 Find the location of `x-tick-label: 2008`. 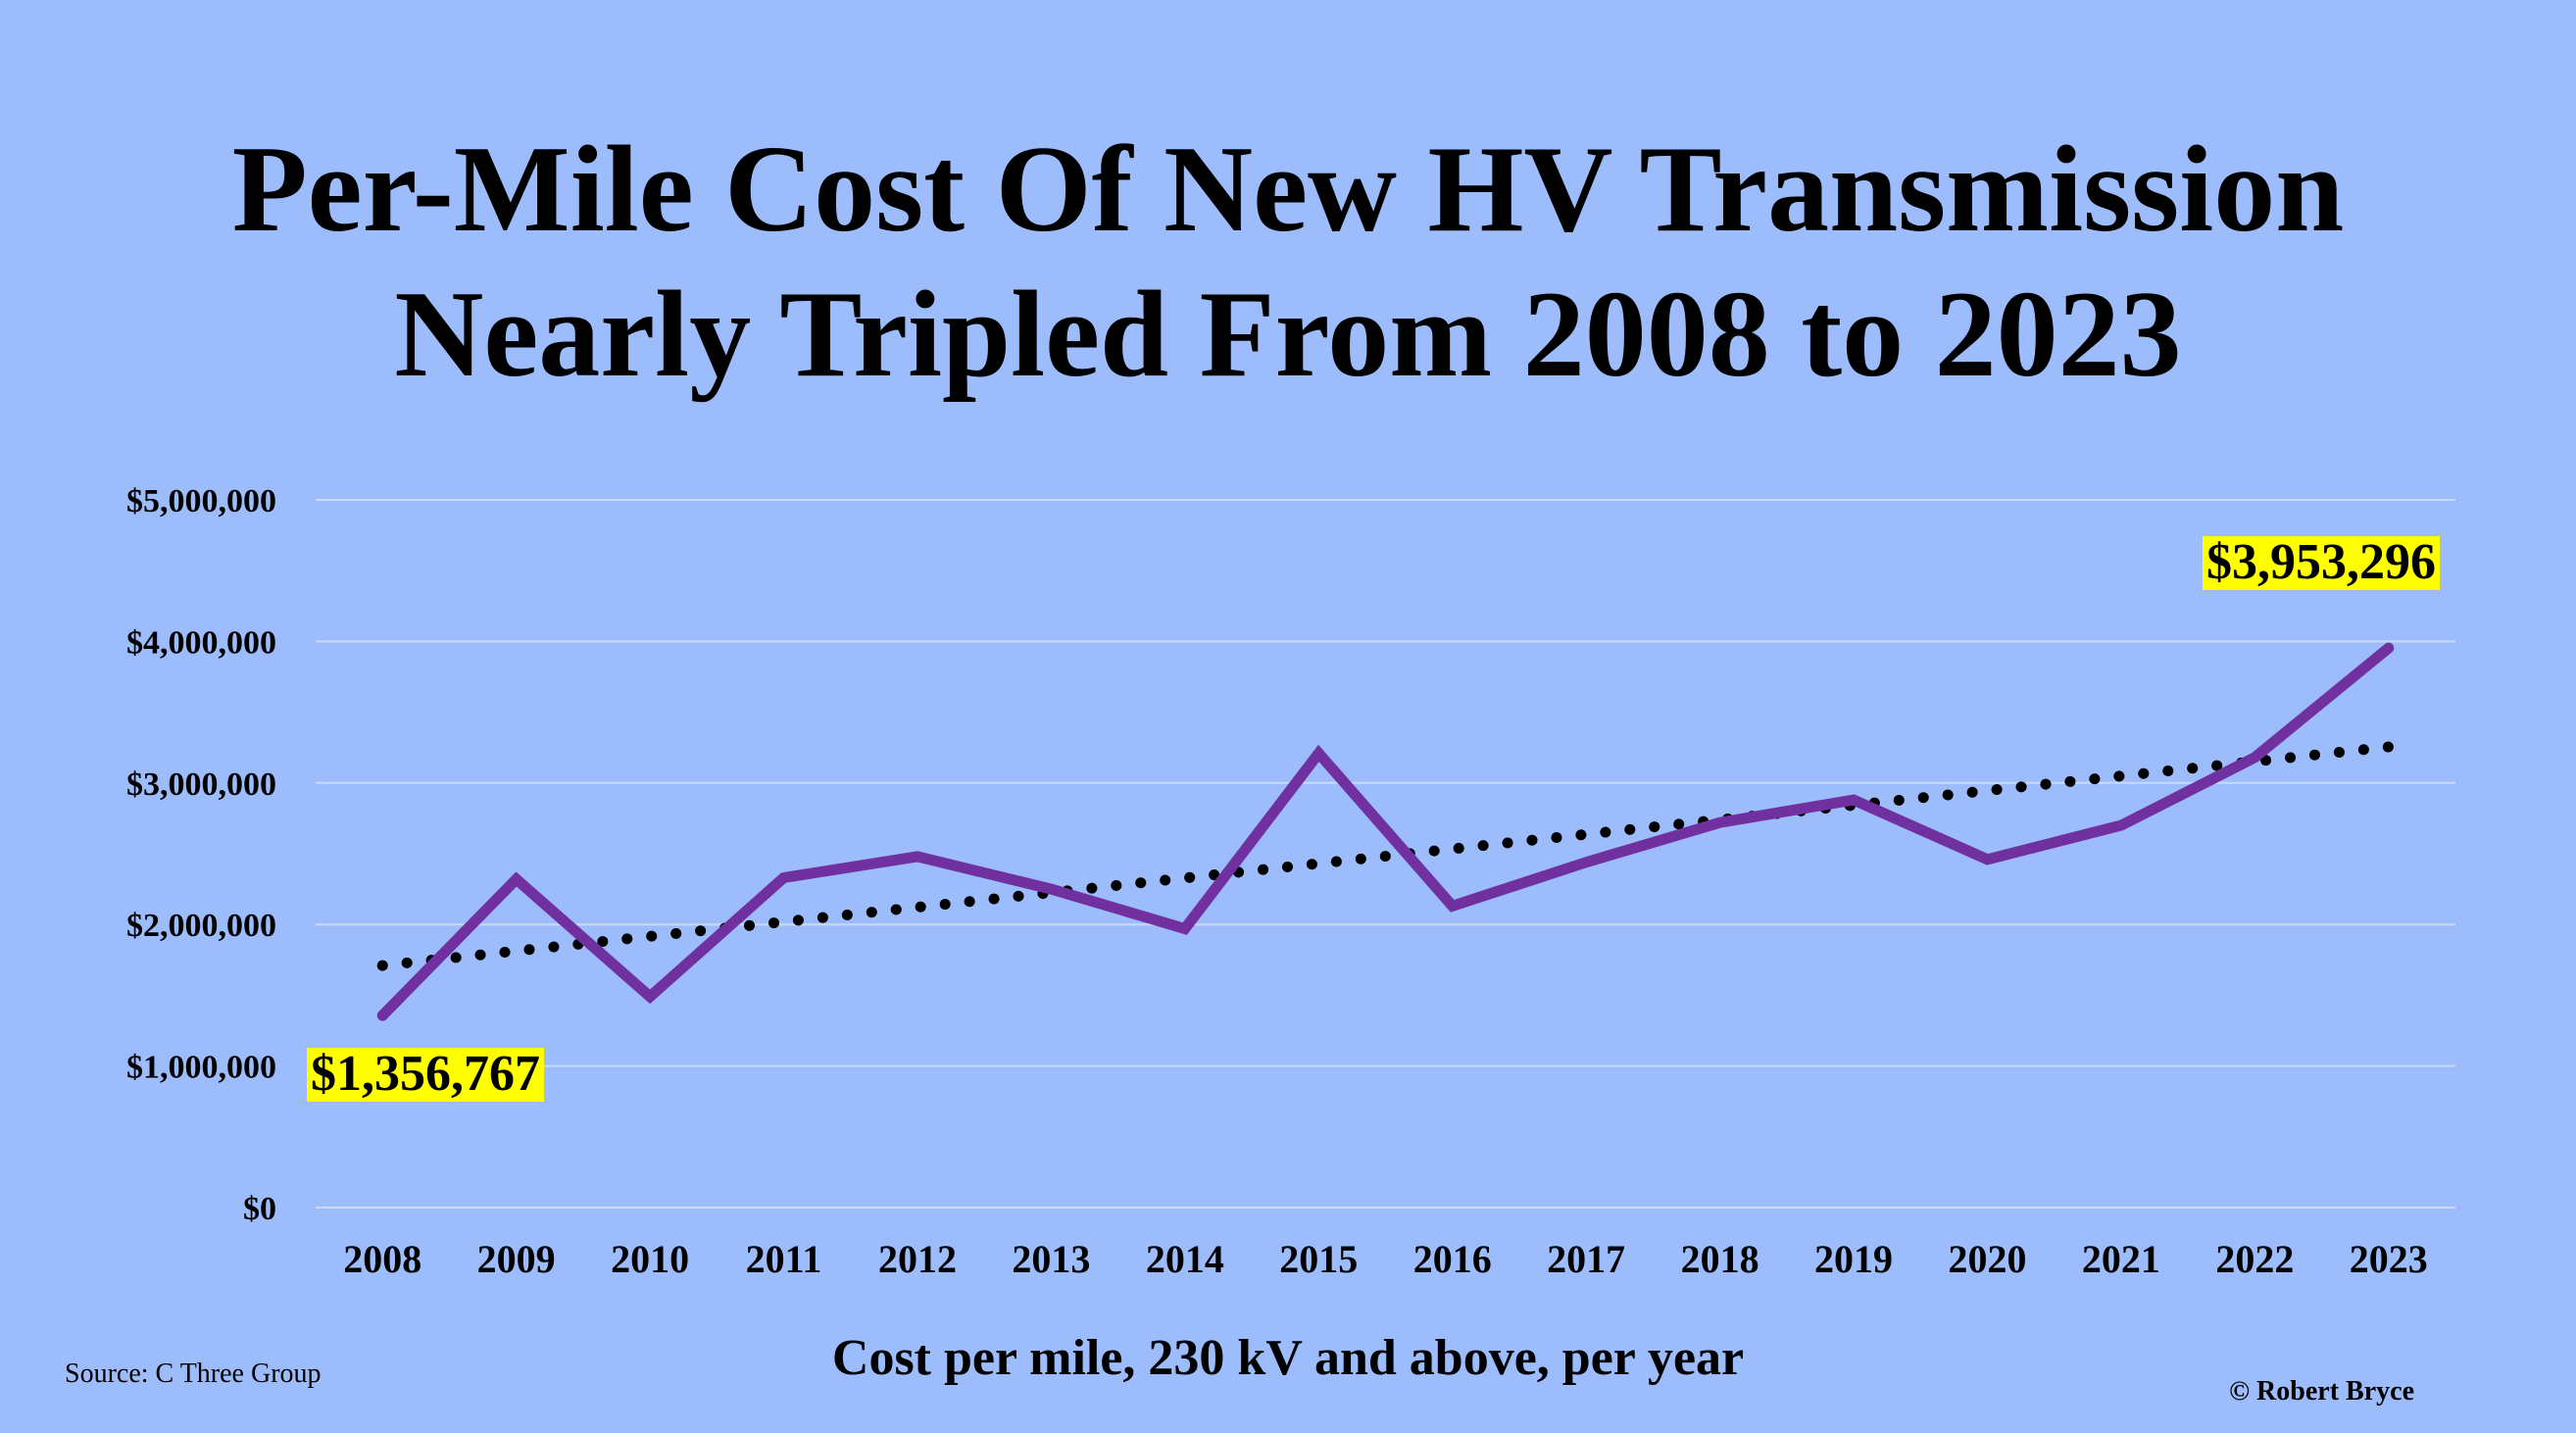

x-tick-label: 2008 is located at coordinates (382, 1259).